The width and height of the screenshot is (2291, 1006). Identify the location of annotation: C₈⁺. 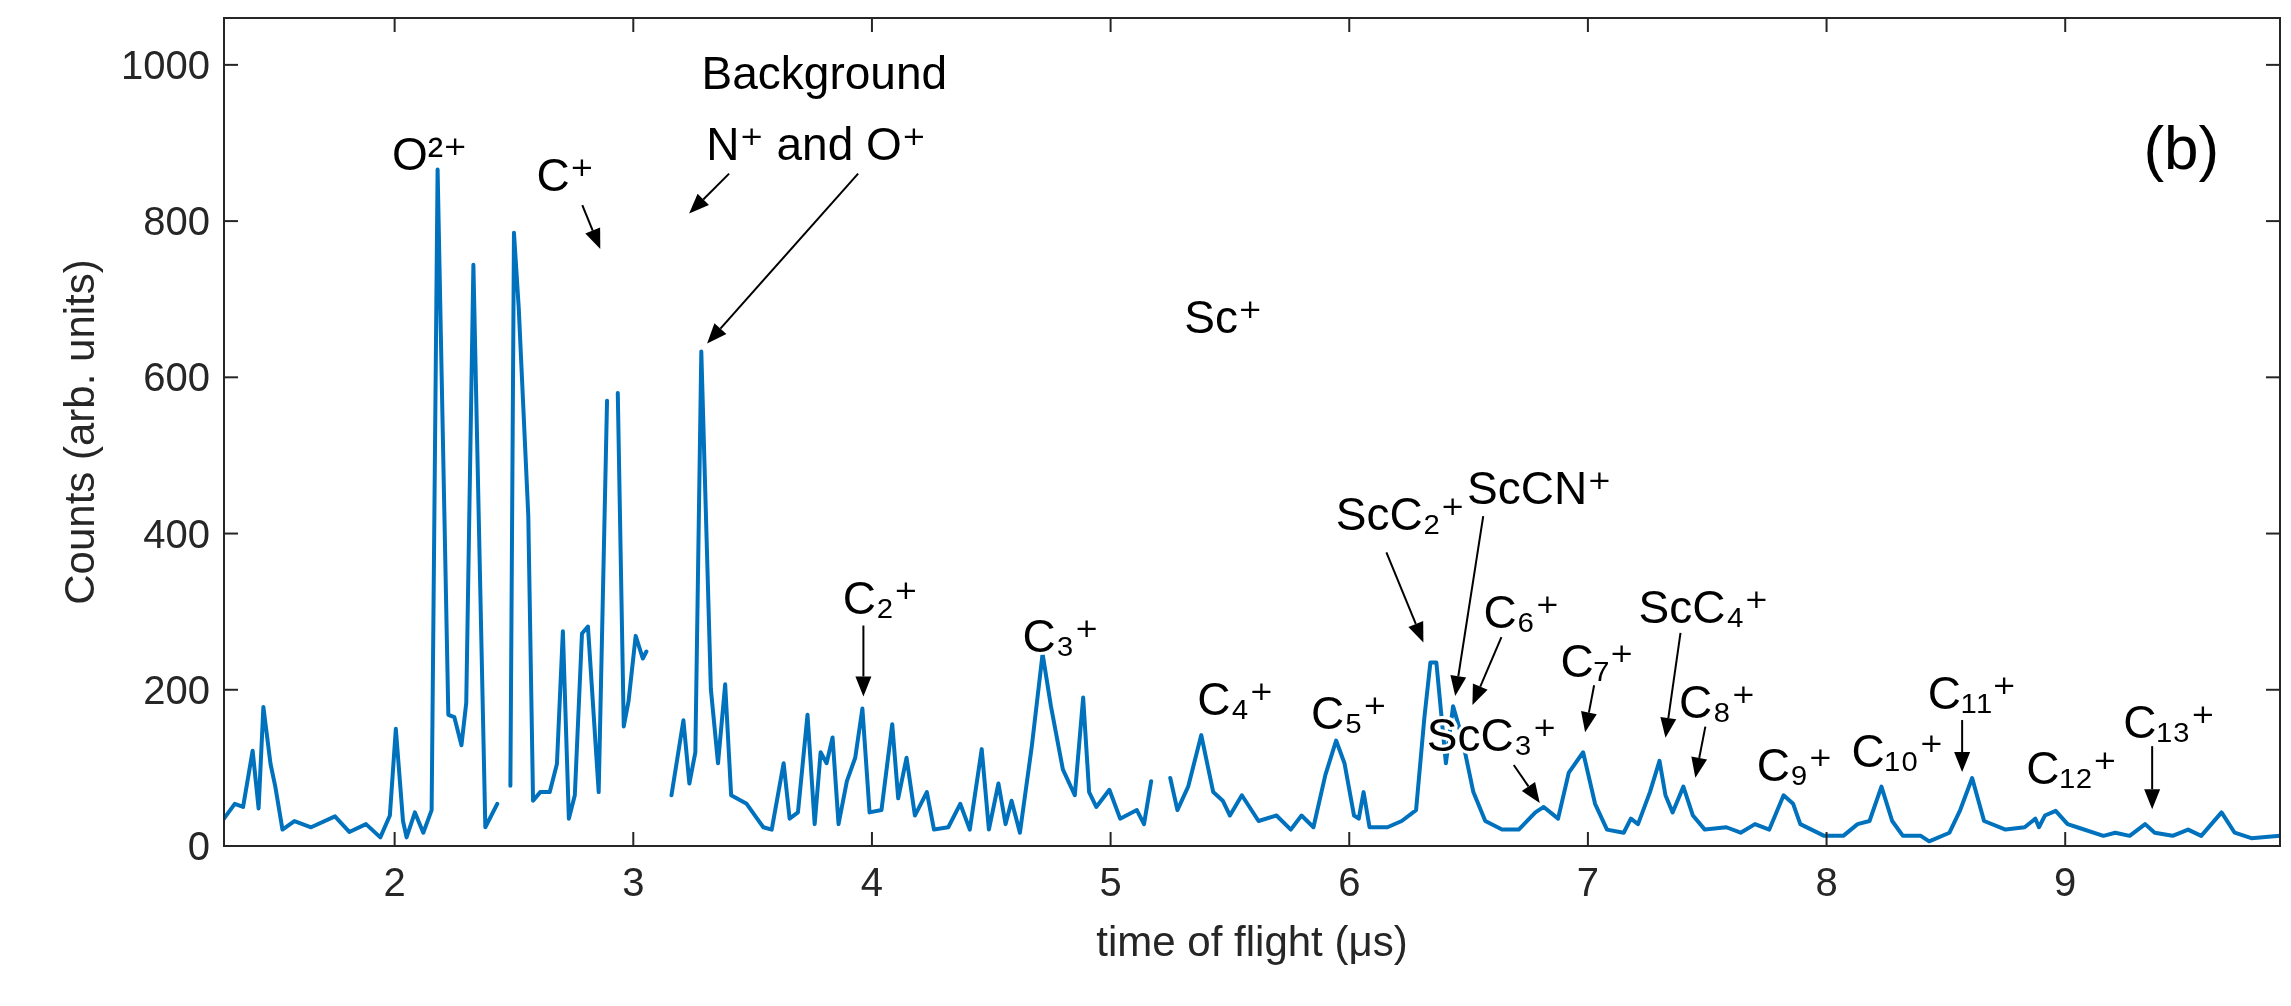
(1717, 701).